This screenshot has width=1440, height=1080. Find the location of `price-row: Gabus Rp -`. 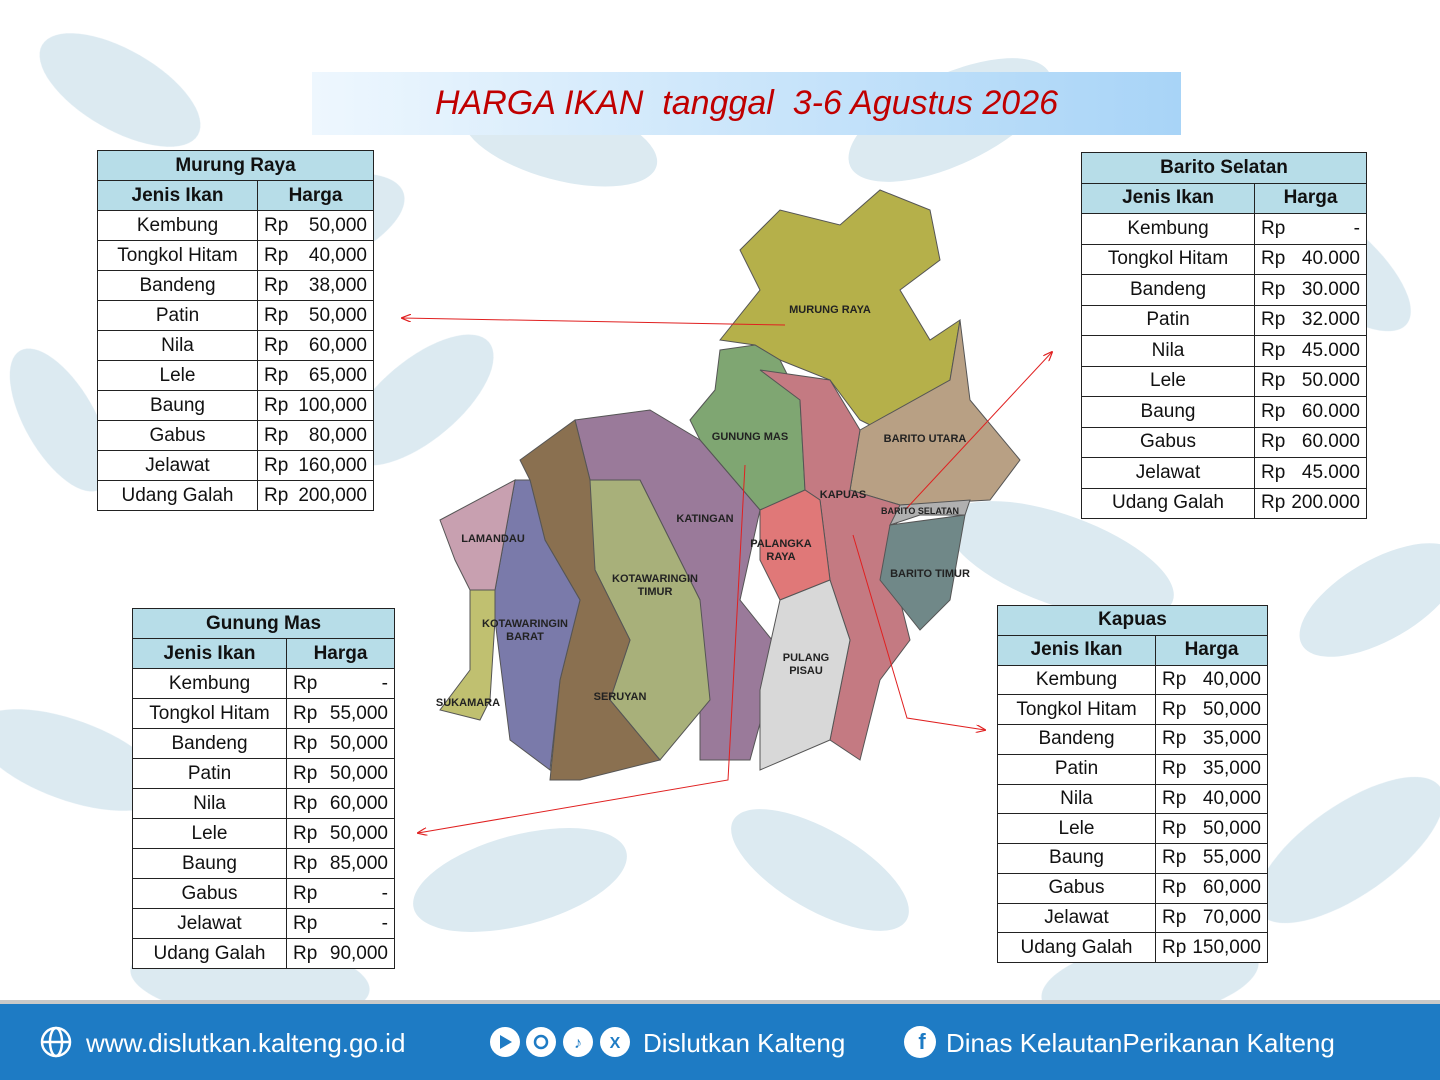

price-row: Gabus Rp - is located at coordinates (264, 893).